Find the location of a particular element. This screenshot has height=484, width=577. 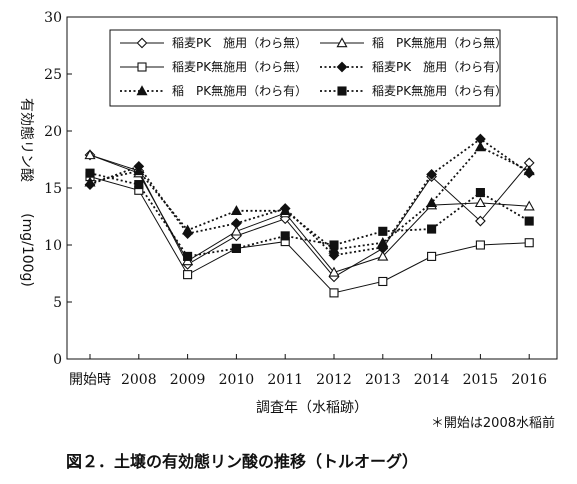

x-tick-label: 2016 is located at coordinates (529, 380).